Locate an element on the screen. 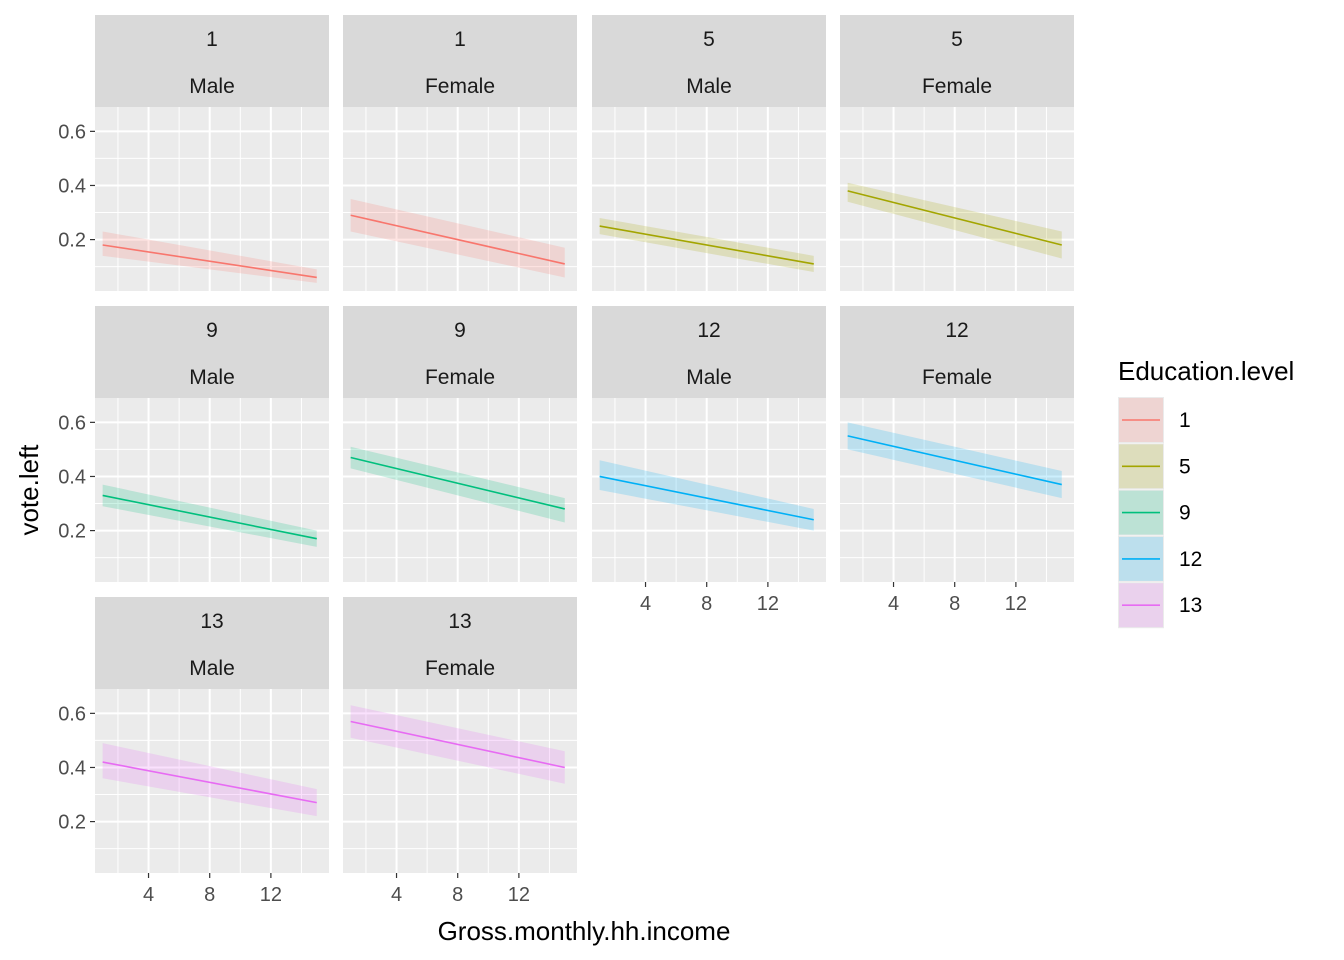 This screenshot has width=1344, height=960. legend-label: 1 is located at coordinates (1185, 420).